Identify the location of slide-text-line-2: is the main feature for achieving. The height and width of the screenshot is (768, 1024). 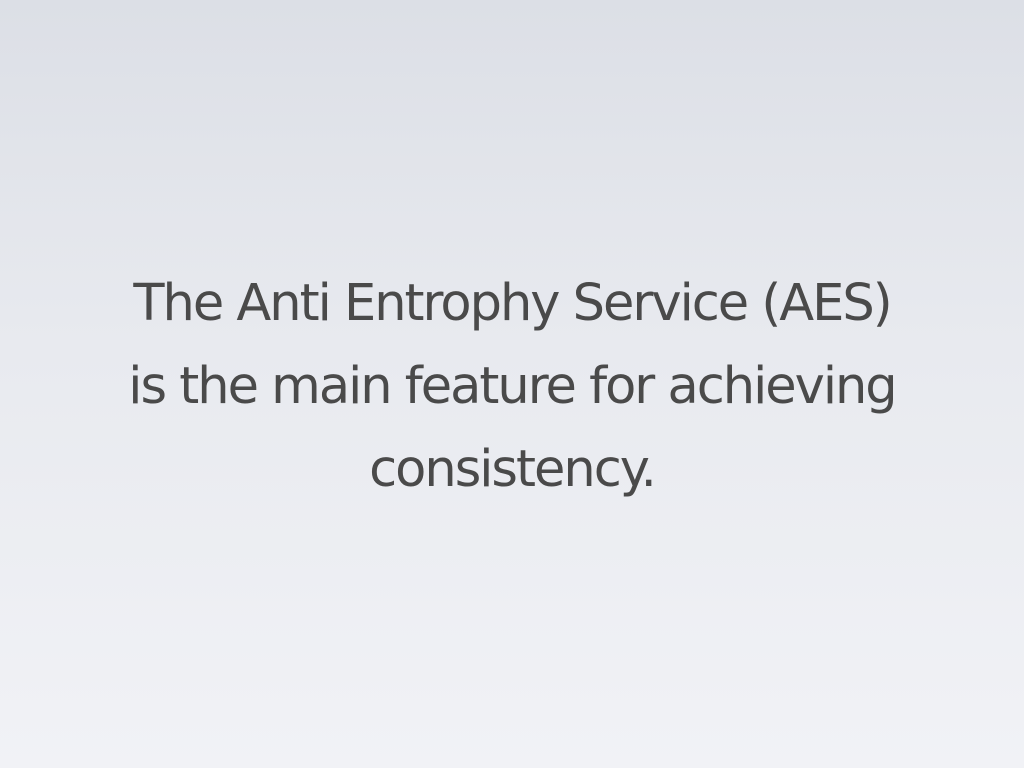
(512, 386).